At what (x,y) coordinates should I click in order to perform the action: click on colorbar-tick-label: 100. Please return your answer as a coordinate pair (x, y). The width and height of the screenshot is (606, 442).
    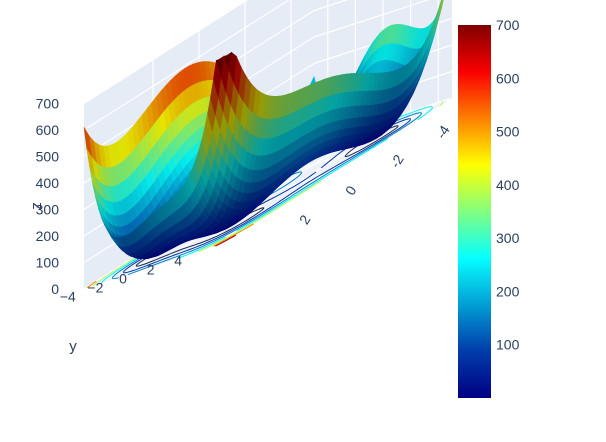
    Looking at the image, I should click on (508, 345).